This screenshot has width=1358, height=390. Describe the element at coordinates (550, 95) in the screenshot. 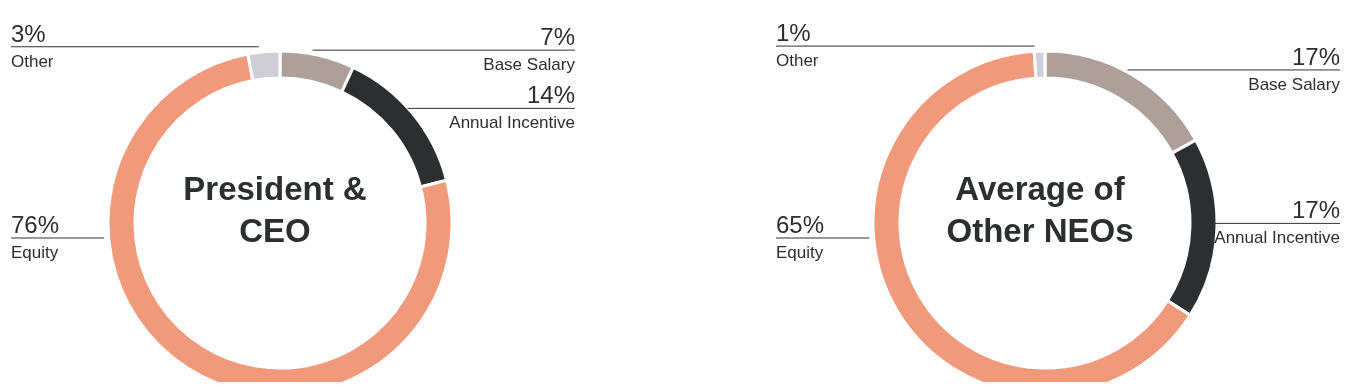

I see `data-label: 14%` at that location.